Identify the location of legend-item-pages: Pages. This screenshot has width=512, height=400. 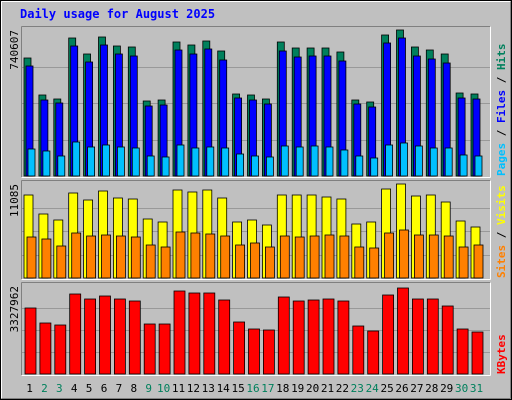
(501, 159).